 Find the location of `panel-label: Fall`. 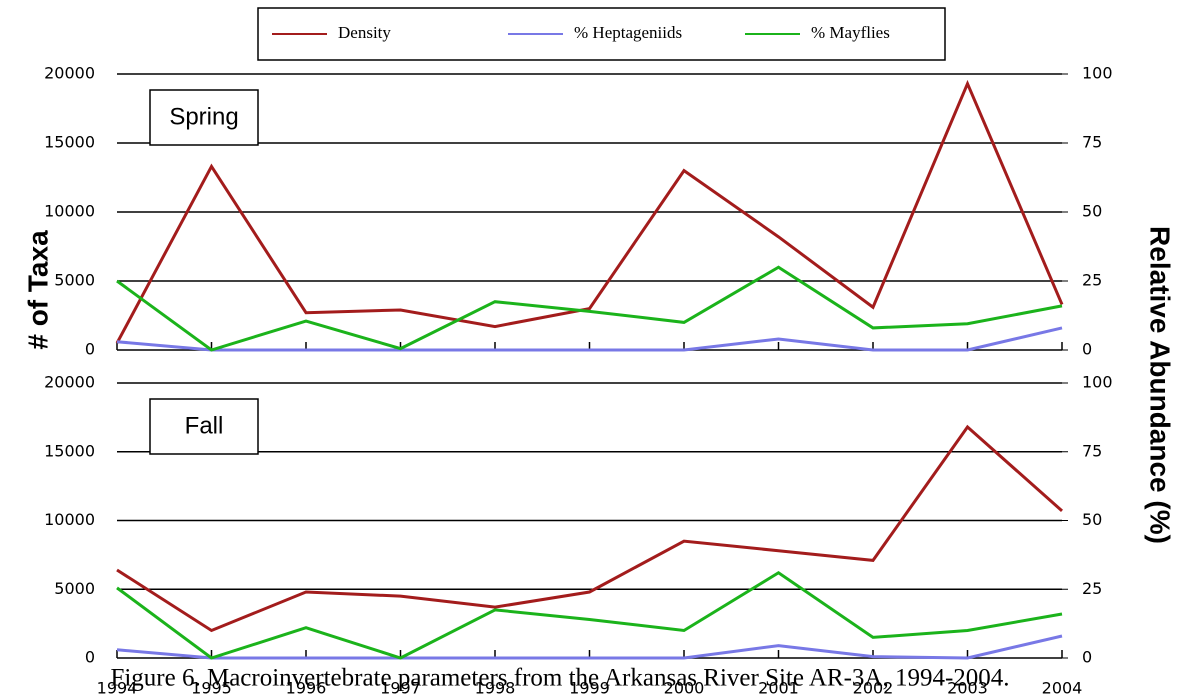

panel-label: Fall is located at coordinates (204, 425).